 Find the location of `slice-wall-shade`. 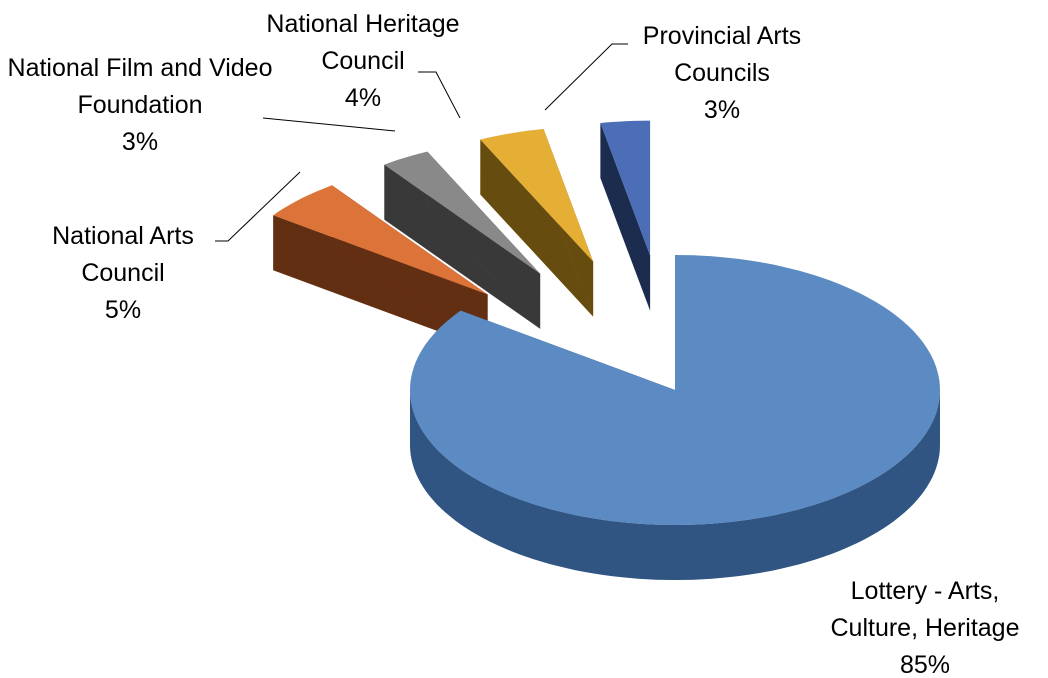

slice-wall-shade is located at coordinates (675, 485).